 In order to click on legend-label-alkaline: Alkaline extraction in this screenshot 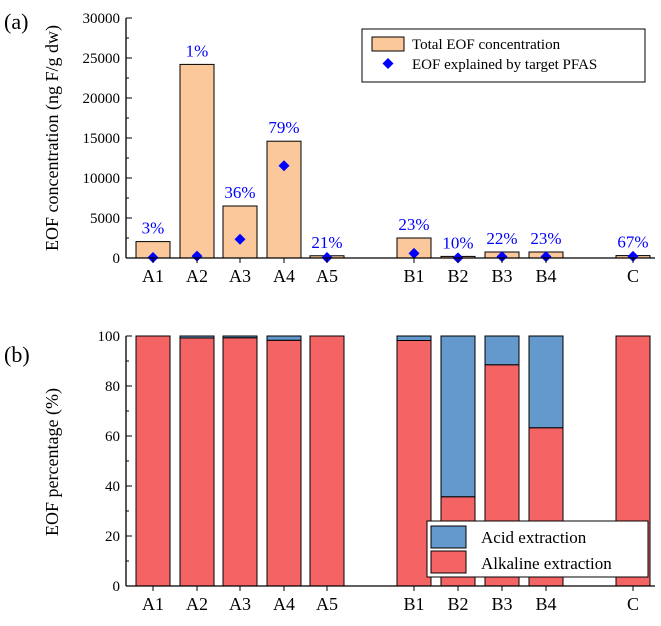, I will do `click(546, 563)`.